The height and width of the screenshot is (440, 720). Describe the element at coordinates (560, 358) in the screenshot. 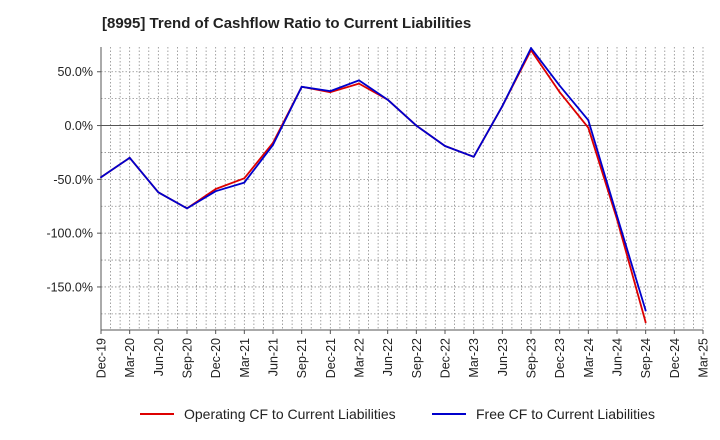

I see `x-tick-label: Dec-23` at that location.